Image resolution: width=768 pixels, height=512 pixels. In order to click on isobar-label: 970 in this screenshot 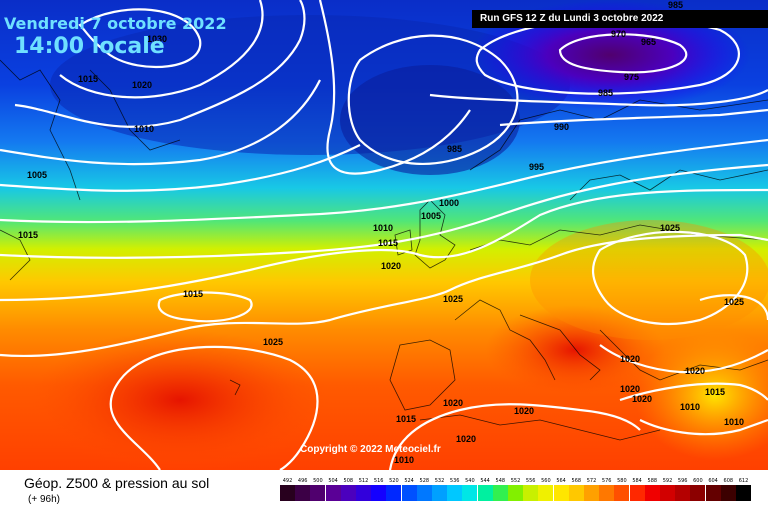, I will do `click(618, 34)`.